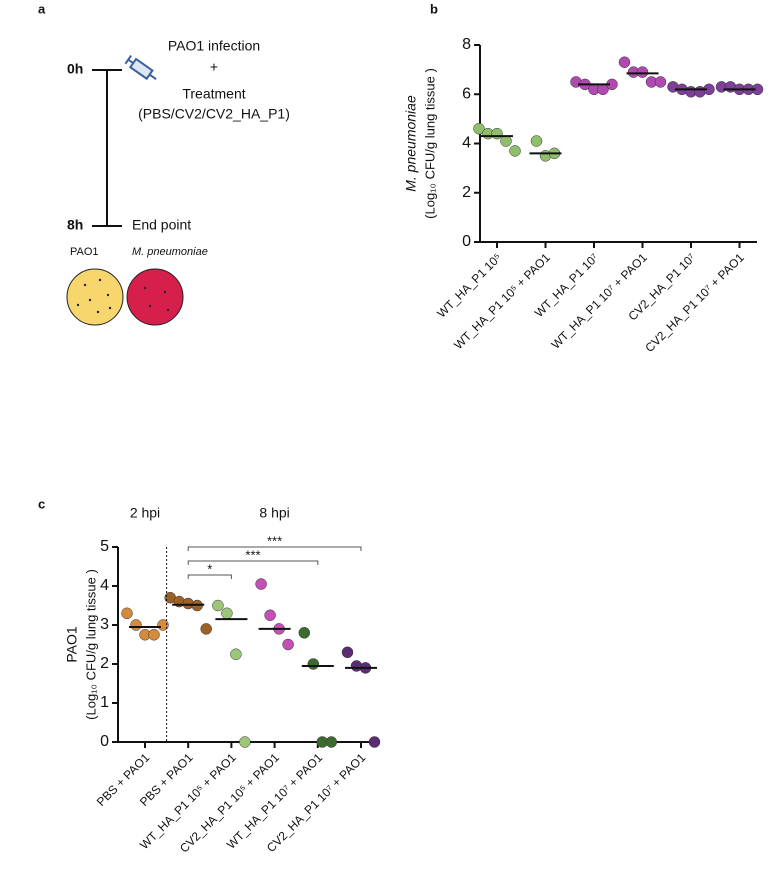 Image resolution: width=784 pixels, height=871 pixels. What do you see at coordinates (274, 513) in the screenshot?
I see `group-label: 8 hpi` at bounding box center [274, 513].